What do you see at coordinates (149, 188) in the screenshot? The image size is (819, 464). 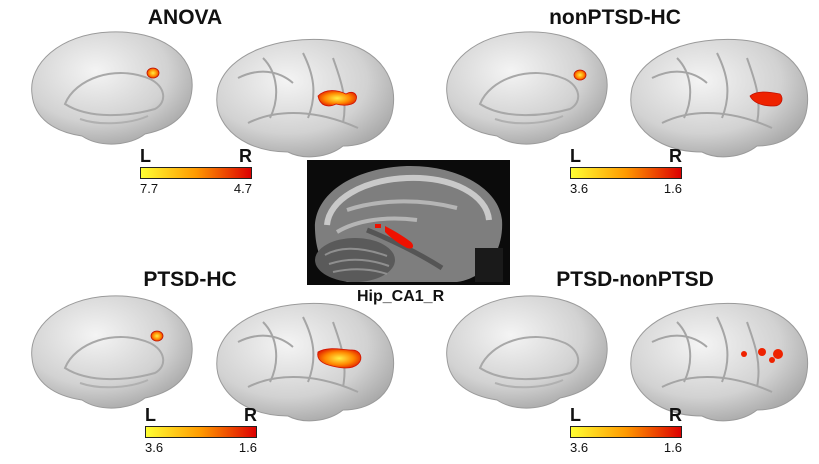 I see `colorbar-min-label: 7.7` at bounding box center [149, 188].